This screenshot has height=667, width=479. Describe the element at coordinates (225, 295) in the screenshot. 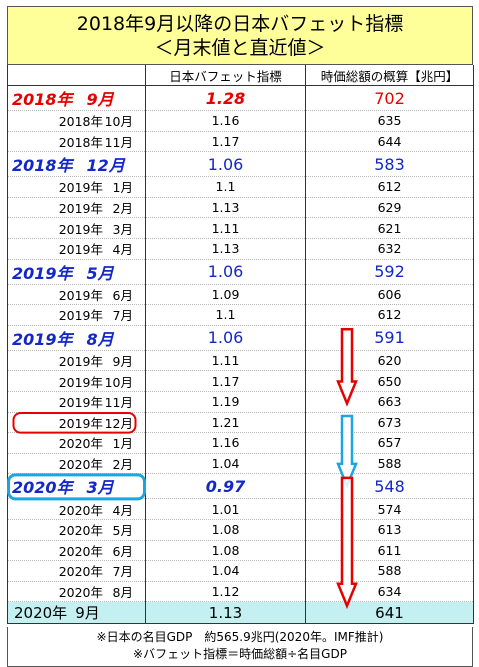

I see `row-index: 1.09` at that location.